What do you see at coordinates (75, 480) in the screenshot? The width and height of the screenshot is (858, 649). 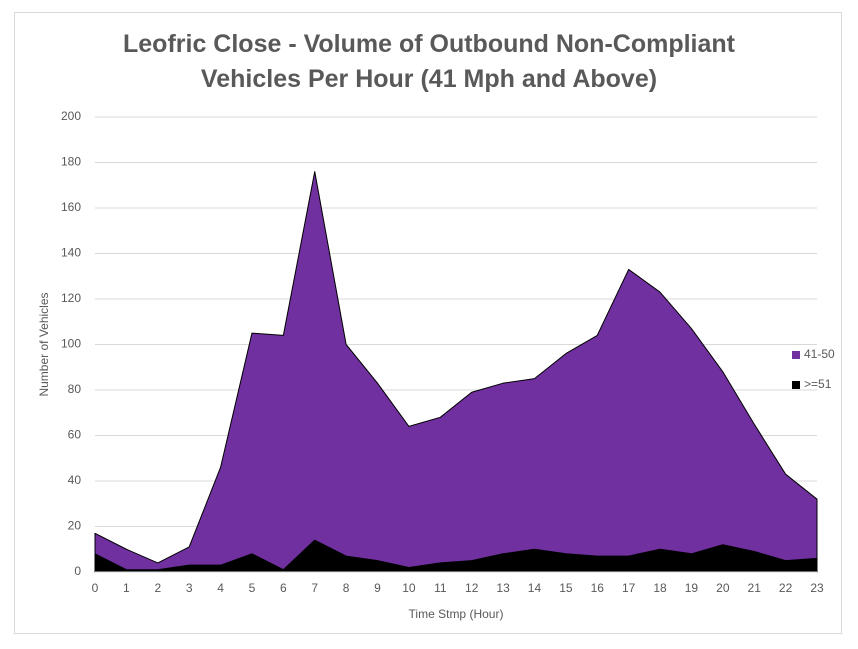 I see `y-tick-label: 40` at bounding box center [75, 480].